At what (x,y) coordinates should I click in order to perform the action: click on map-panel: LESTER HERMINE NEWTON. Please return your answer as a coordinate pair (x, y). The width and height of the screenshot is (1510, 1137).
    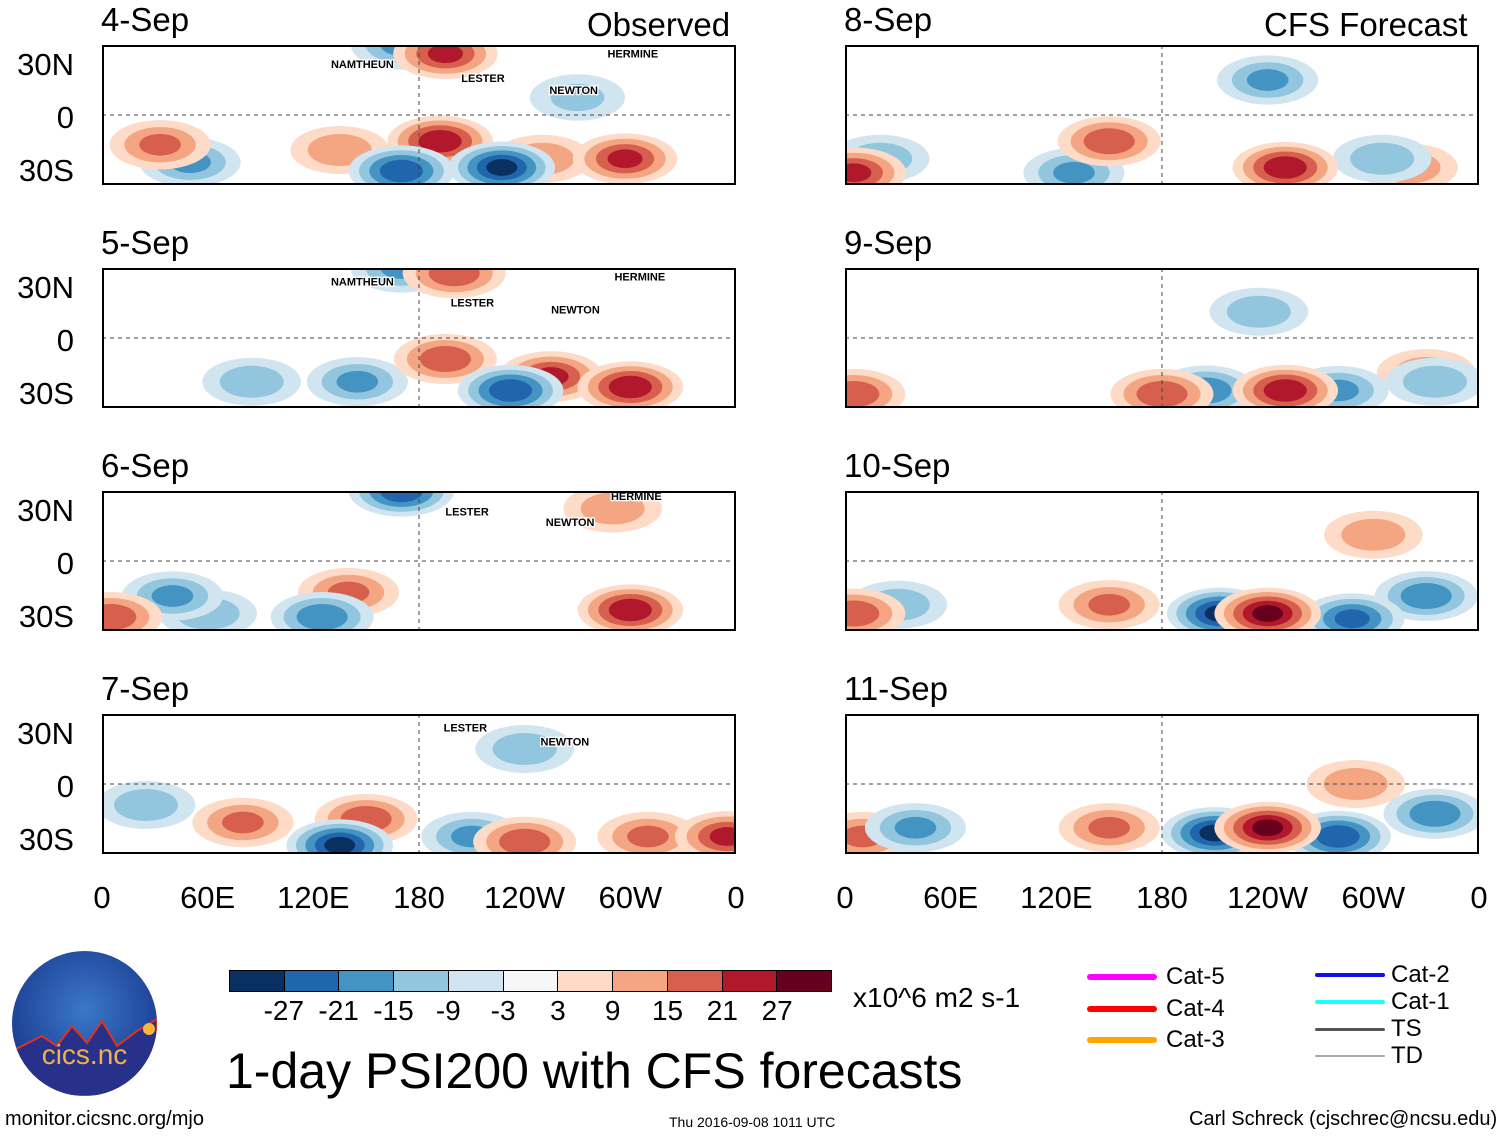
    Looking at the image, I should click on (419, 561).